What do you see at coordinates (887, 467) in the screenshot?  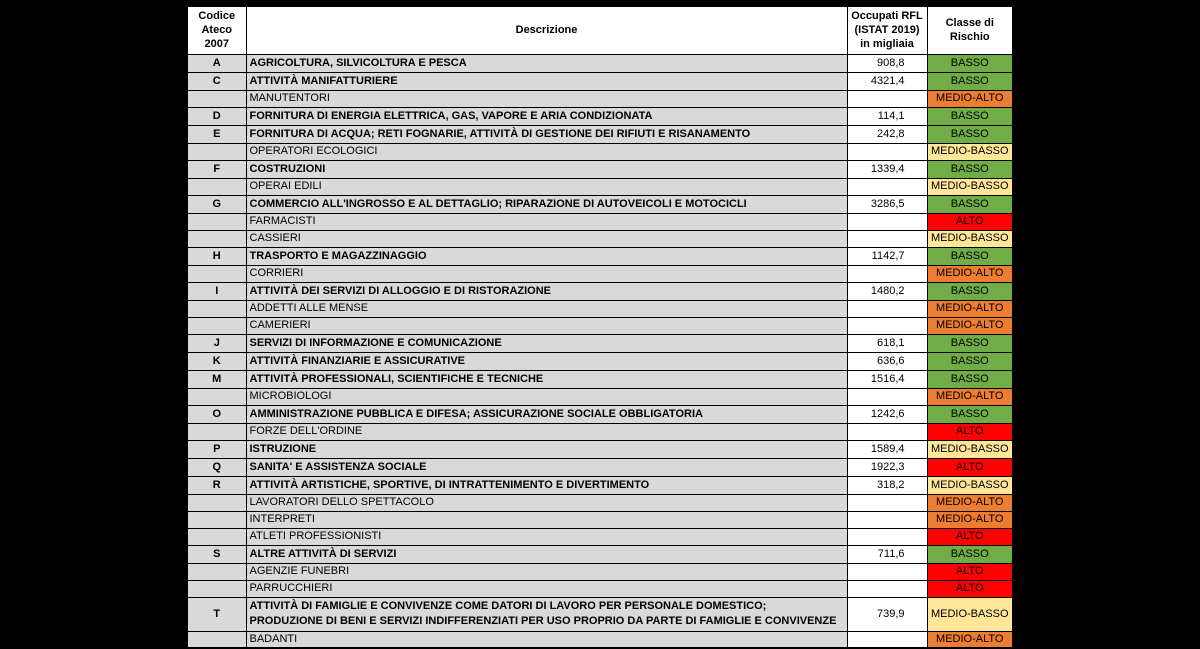 I see `cell-occupati: 1922,3` at bounding box center [887, 467].